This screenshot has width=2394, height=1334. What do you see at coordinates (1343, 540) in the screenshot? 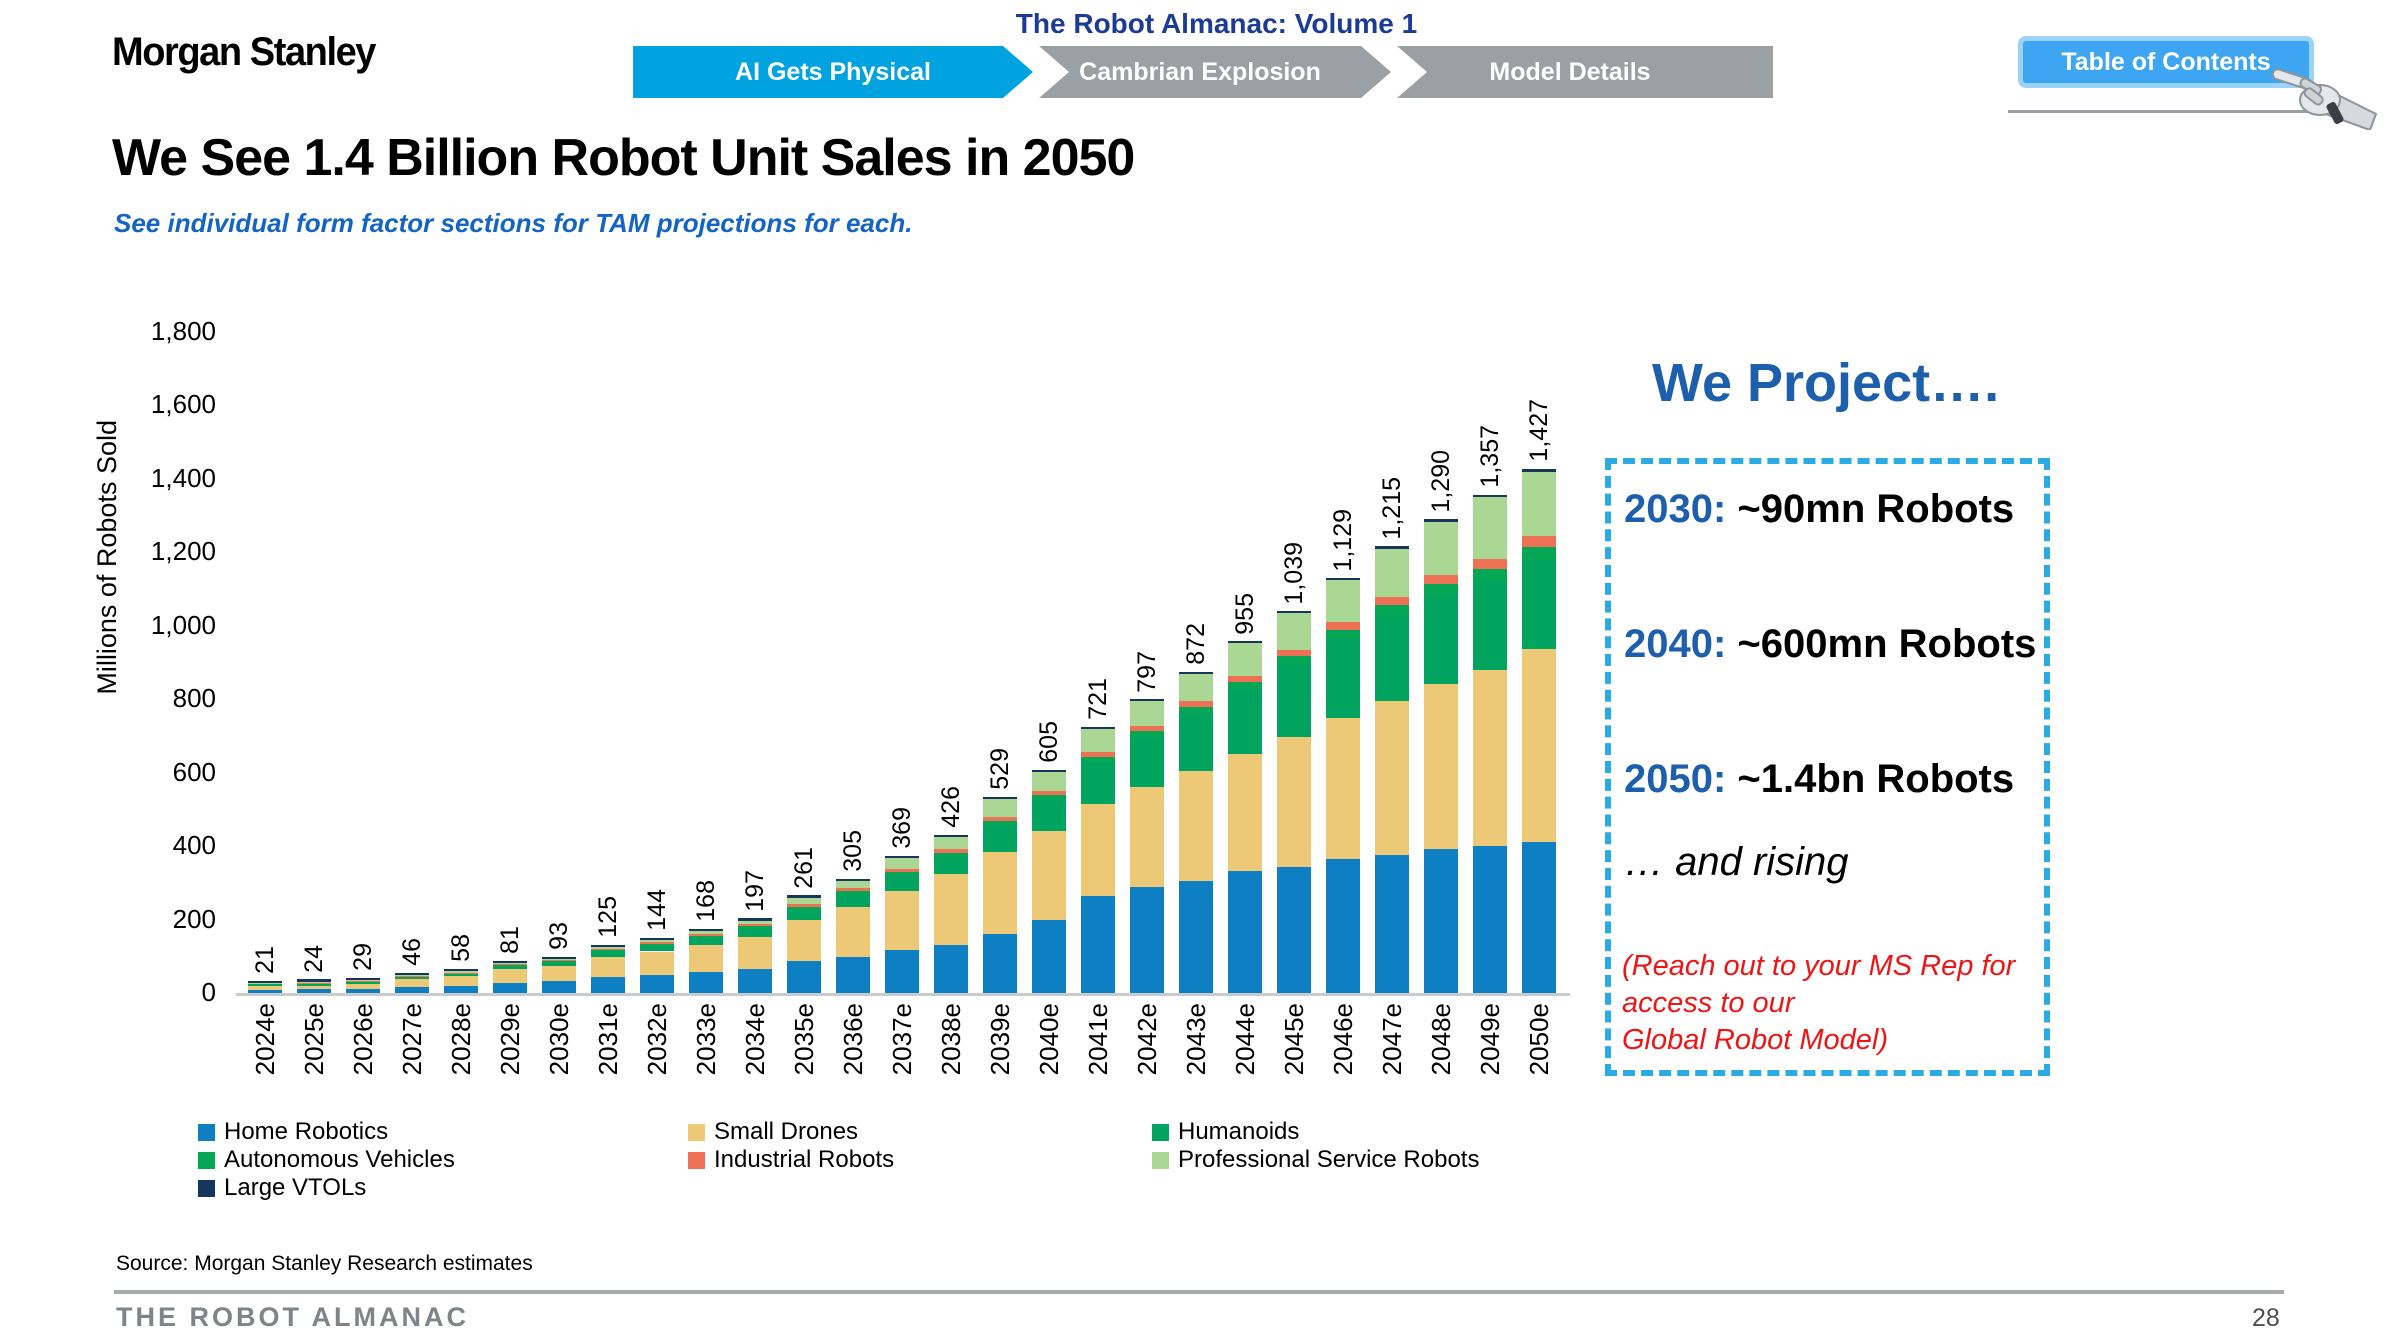
I see `bar-value-label: 1,129` at bounding box center [1343, 540].